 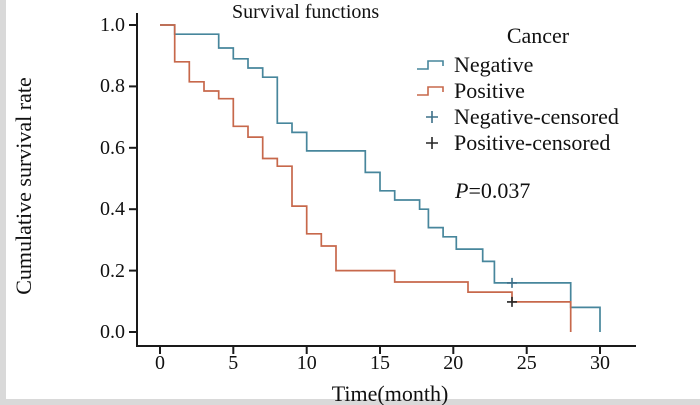 What do you see at coordinates (430, 65) in the screenshot?
I see `negative-step-icon` at bounding box center [430, 65].